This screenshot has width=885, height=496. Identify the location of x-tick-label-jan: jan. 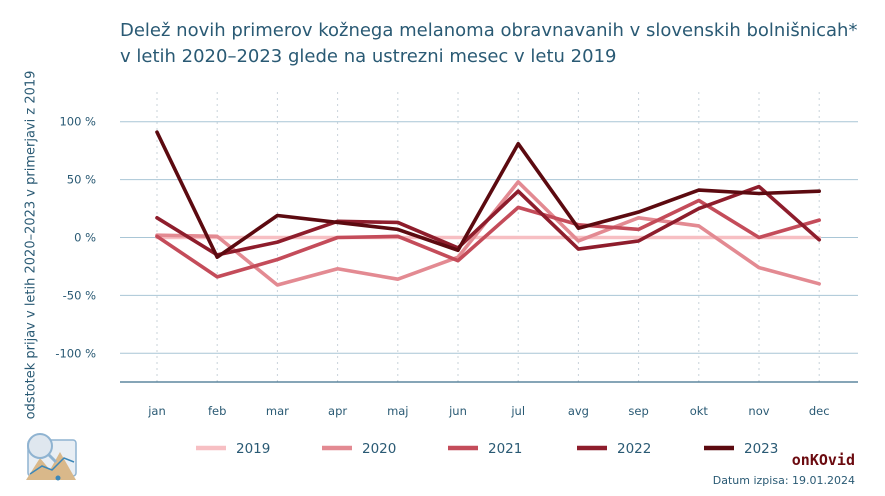
(156, 411).